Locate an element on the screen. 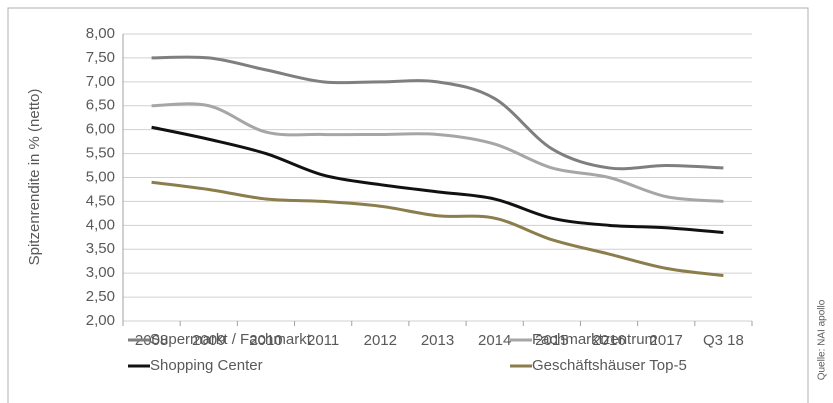 The height and width of the screenshot is (403, 833). y-tick-label: 4,50 is located at coordinates (100, 200).